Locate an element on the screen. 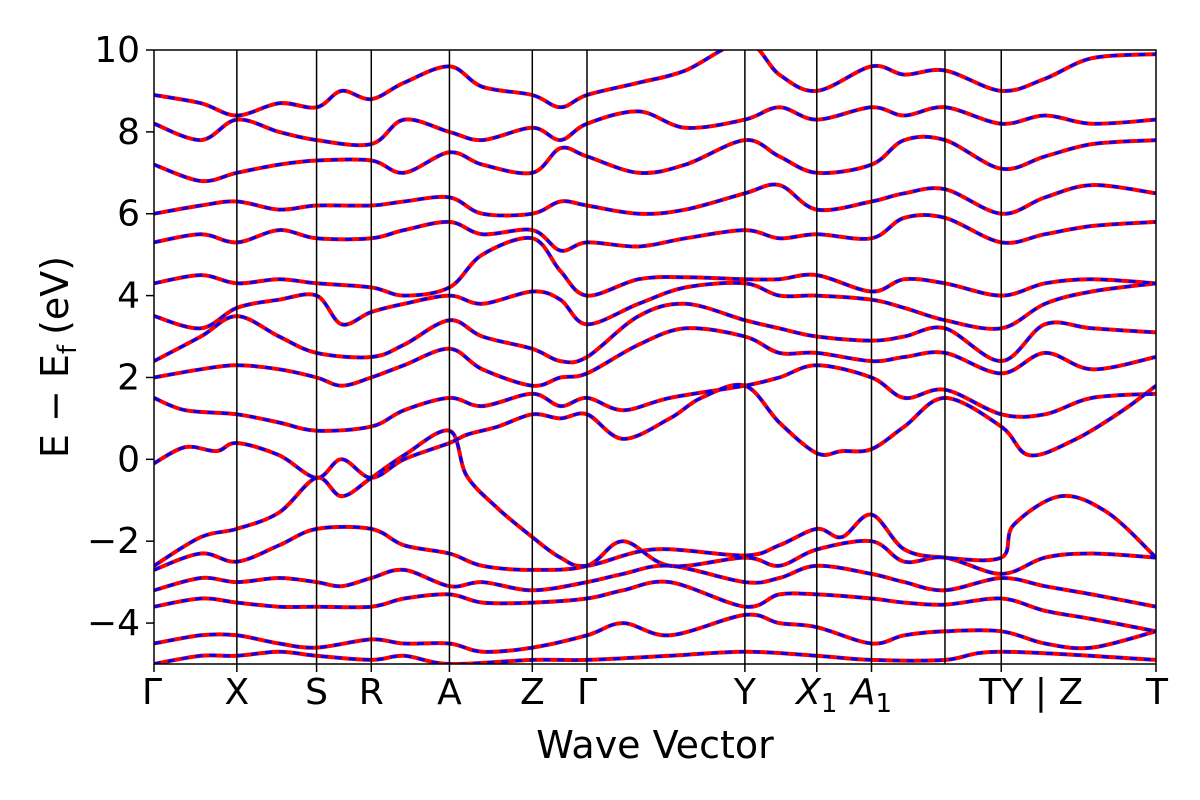 The height and width of the screenshot is (800, 1200). x-tick-label: Y is located at coordinates (745, 692).